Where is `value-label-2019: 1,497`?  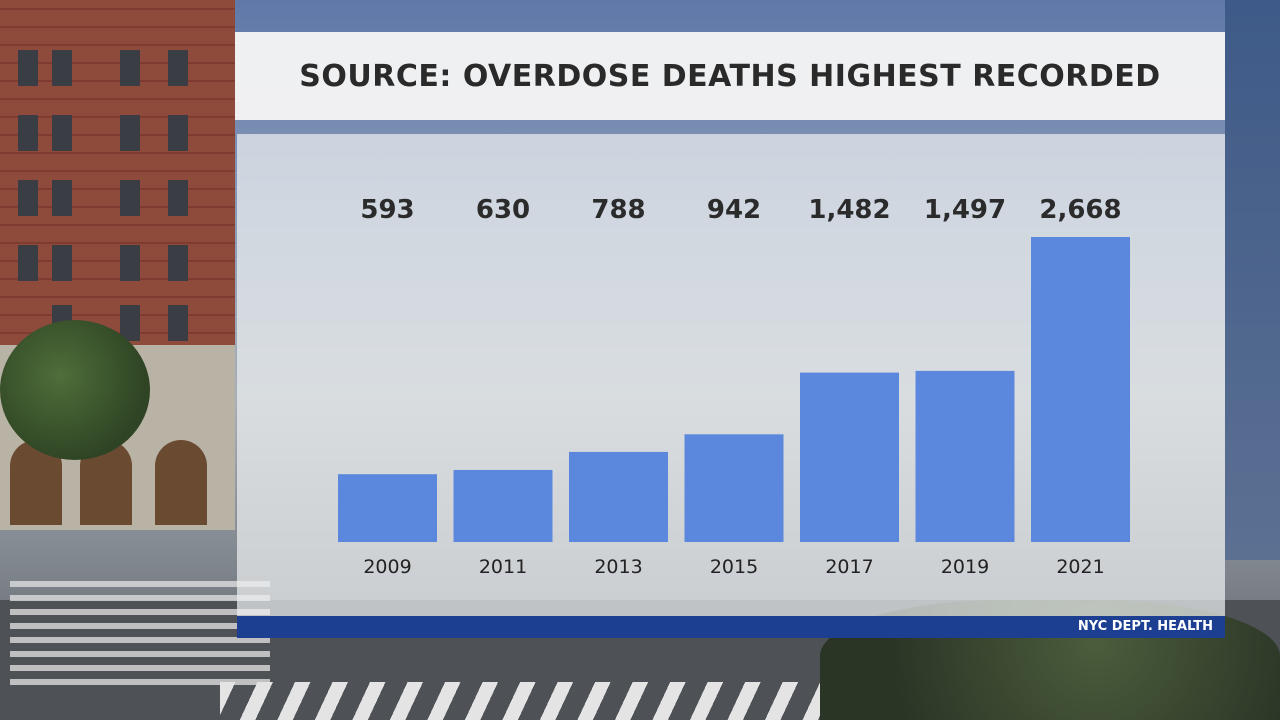 value-label-2019: 1,497 is located at coordinates (965, 210).